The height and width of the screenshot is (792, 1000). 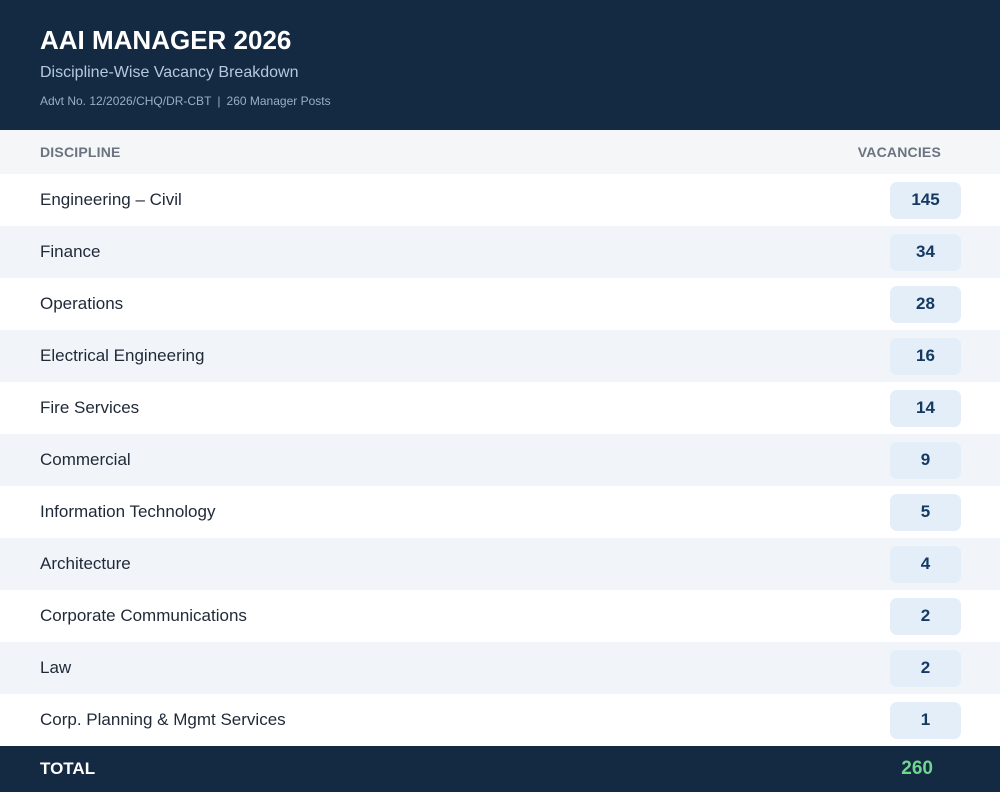 What do you see at coordinates (90, 407) in the screenshot?
I see `discipline-name: Fire Services` at bounding box center [90, 407].